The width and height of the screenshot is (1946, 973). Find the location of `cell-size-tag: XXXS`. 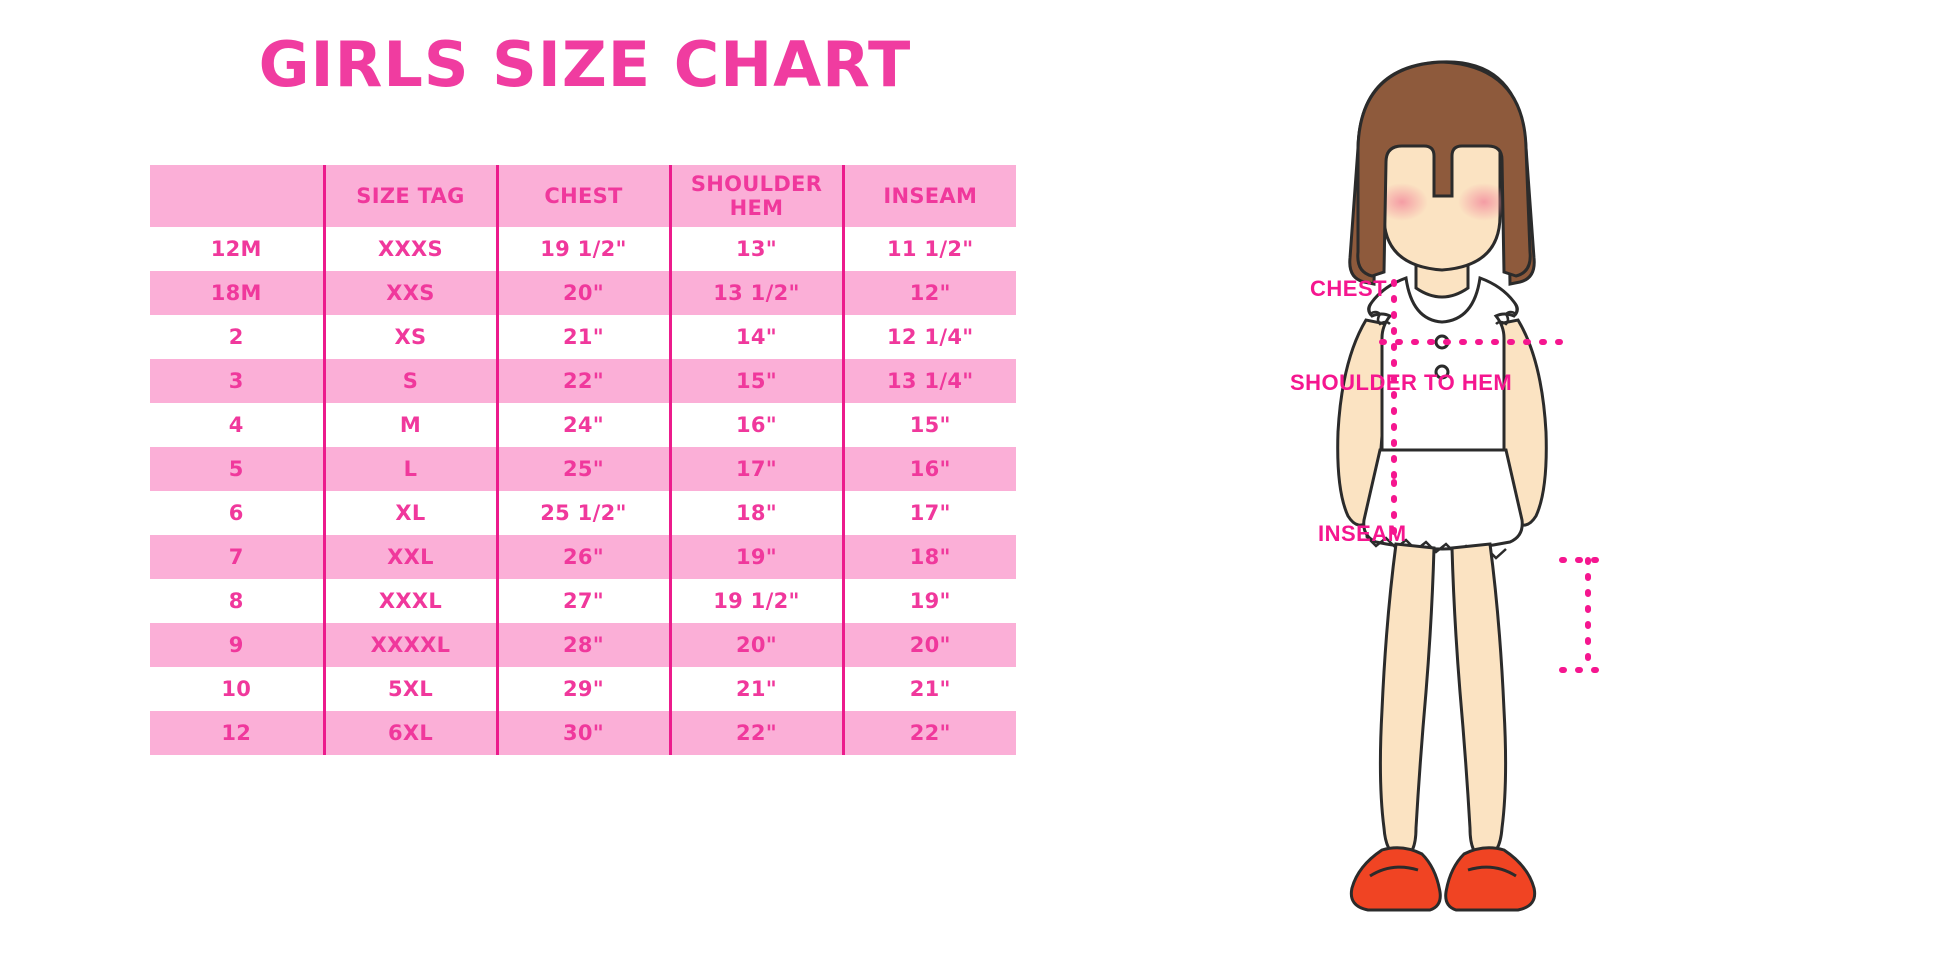

cell-size-tag: XXXS is located at coordinates (409, 249).